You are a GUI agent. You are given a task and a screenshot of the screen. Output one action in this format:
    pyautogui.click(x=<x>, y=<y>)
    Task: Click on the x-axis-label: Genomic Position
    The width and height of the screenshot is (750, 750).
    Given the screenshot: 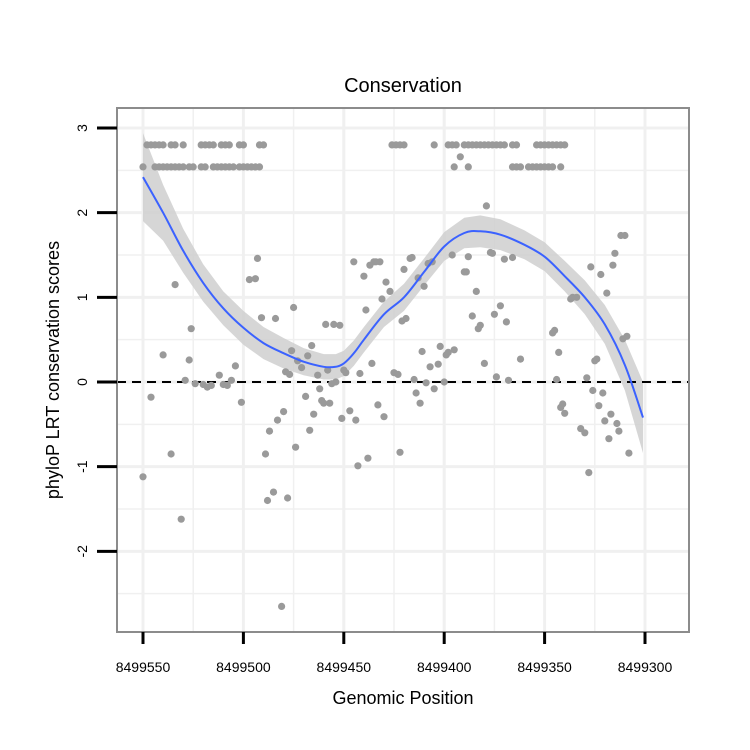 What is the action you would take?
    pyautogui.click(x=402, y=698)
    